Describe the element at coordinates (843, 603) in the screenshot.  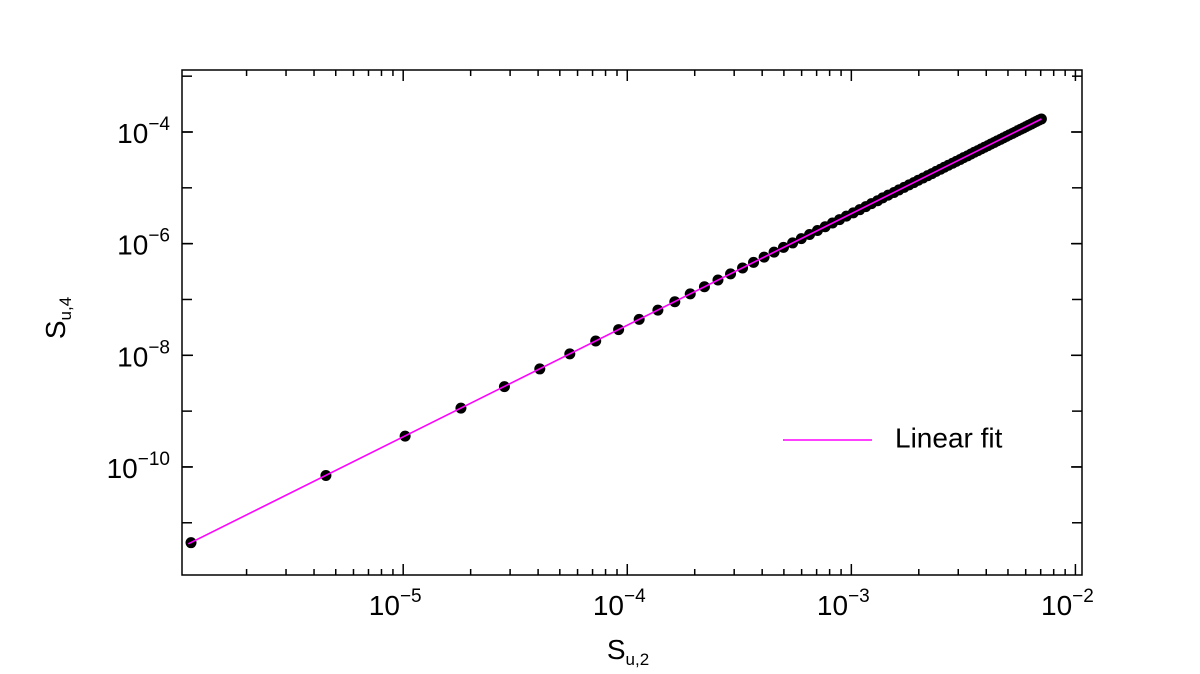
I see `x-tick-label: 10⁻³` at that location.